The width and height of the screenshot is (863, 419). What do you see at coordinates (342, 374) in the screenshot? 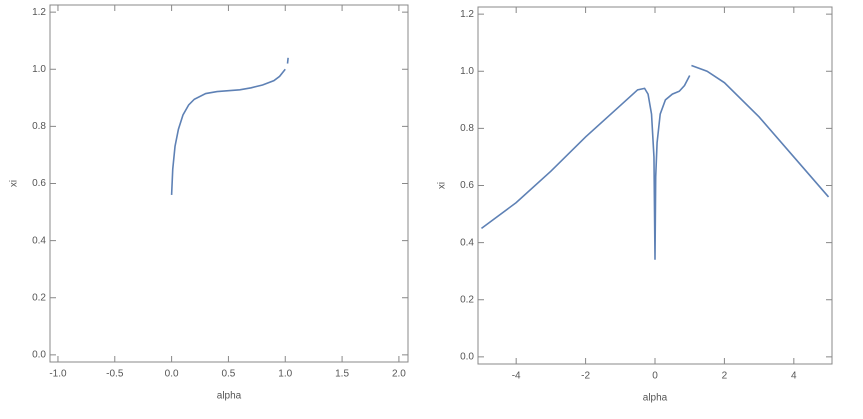
I see `x-tick-label: 1.5` at bounding box center [342, 374].